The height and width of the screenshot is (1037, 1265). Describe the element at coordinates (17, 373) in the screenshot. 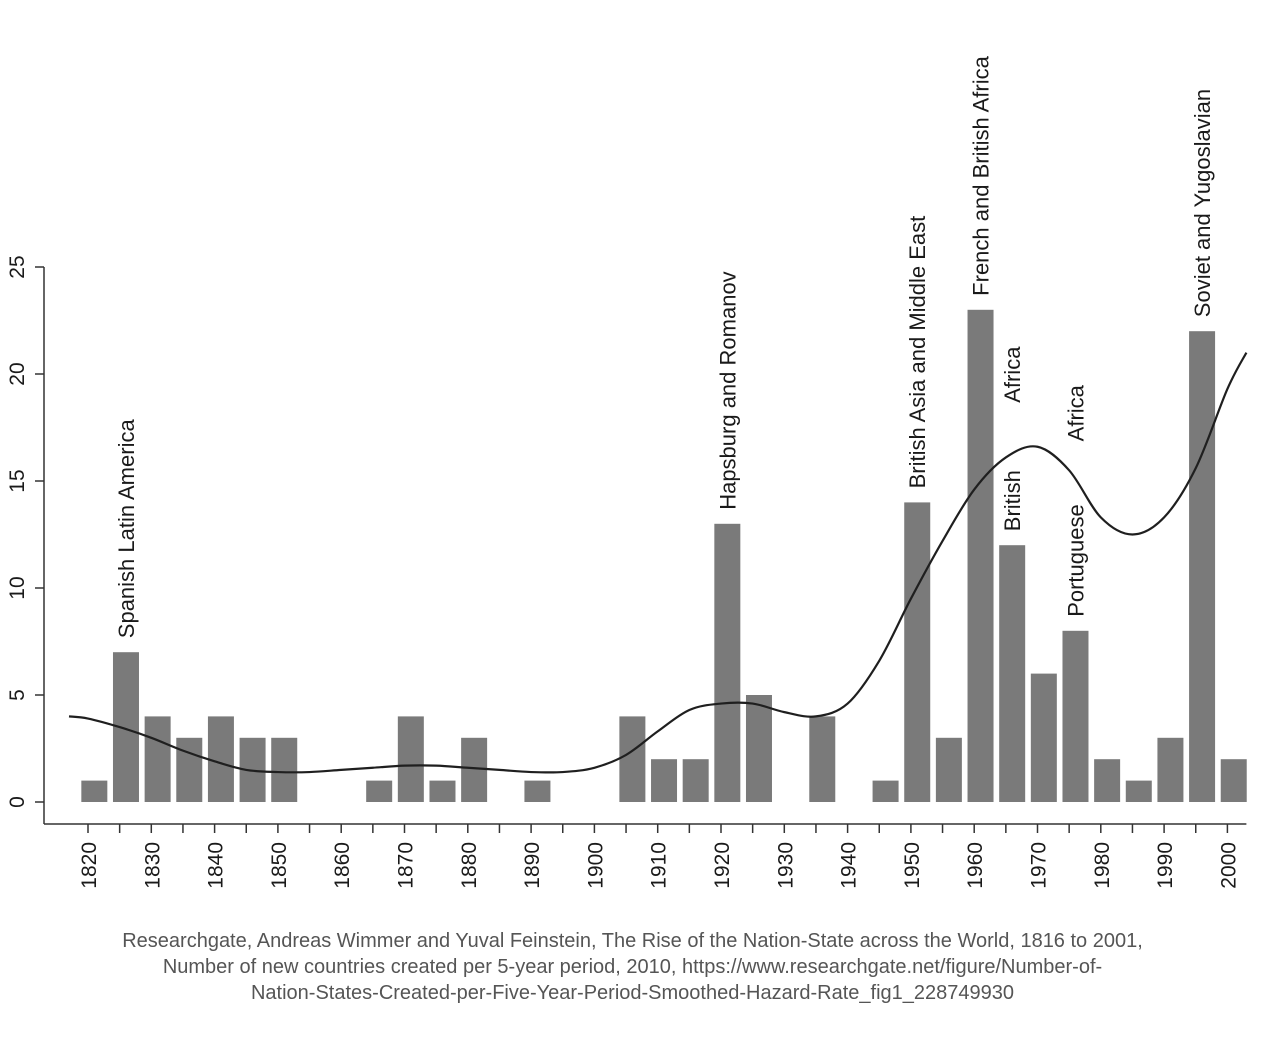

I see `y-tick-label: 20` at that location.